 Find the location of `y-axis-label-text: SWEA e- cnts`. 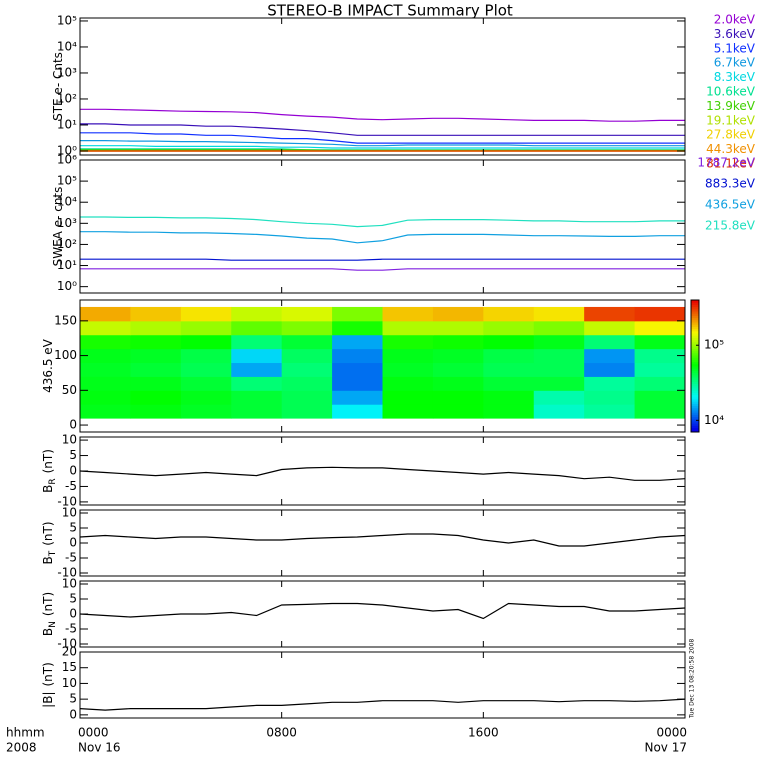

y-axis-label-text: SWEA e- cnts is located at coordinates (58, 227).